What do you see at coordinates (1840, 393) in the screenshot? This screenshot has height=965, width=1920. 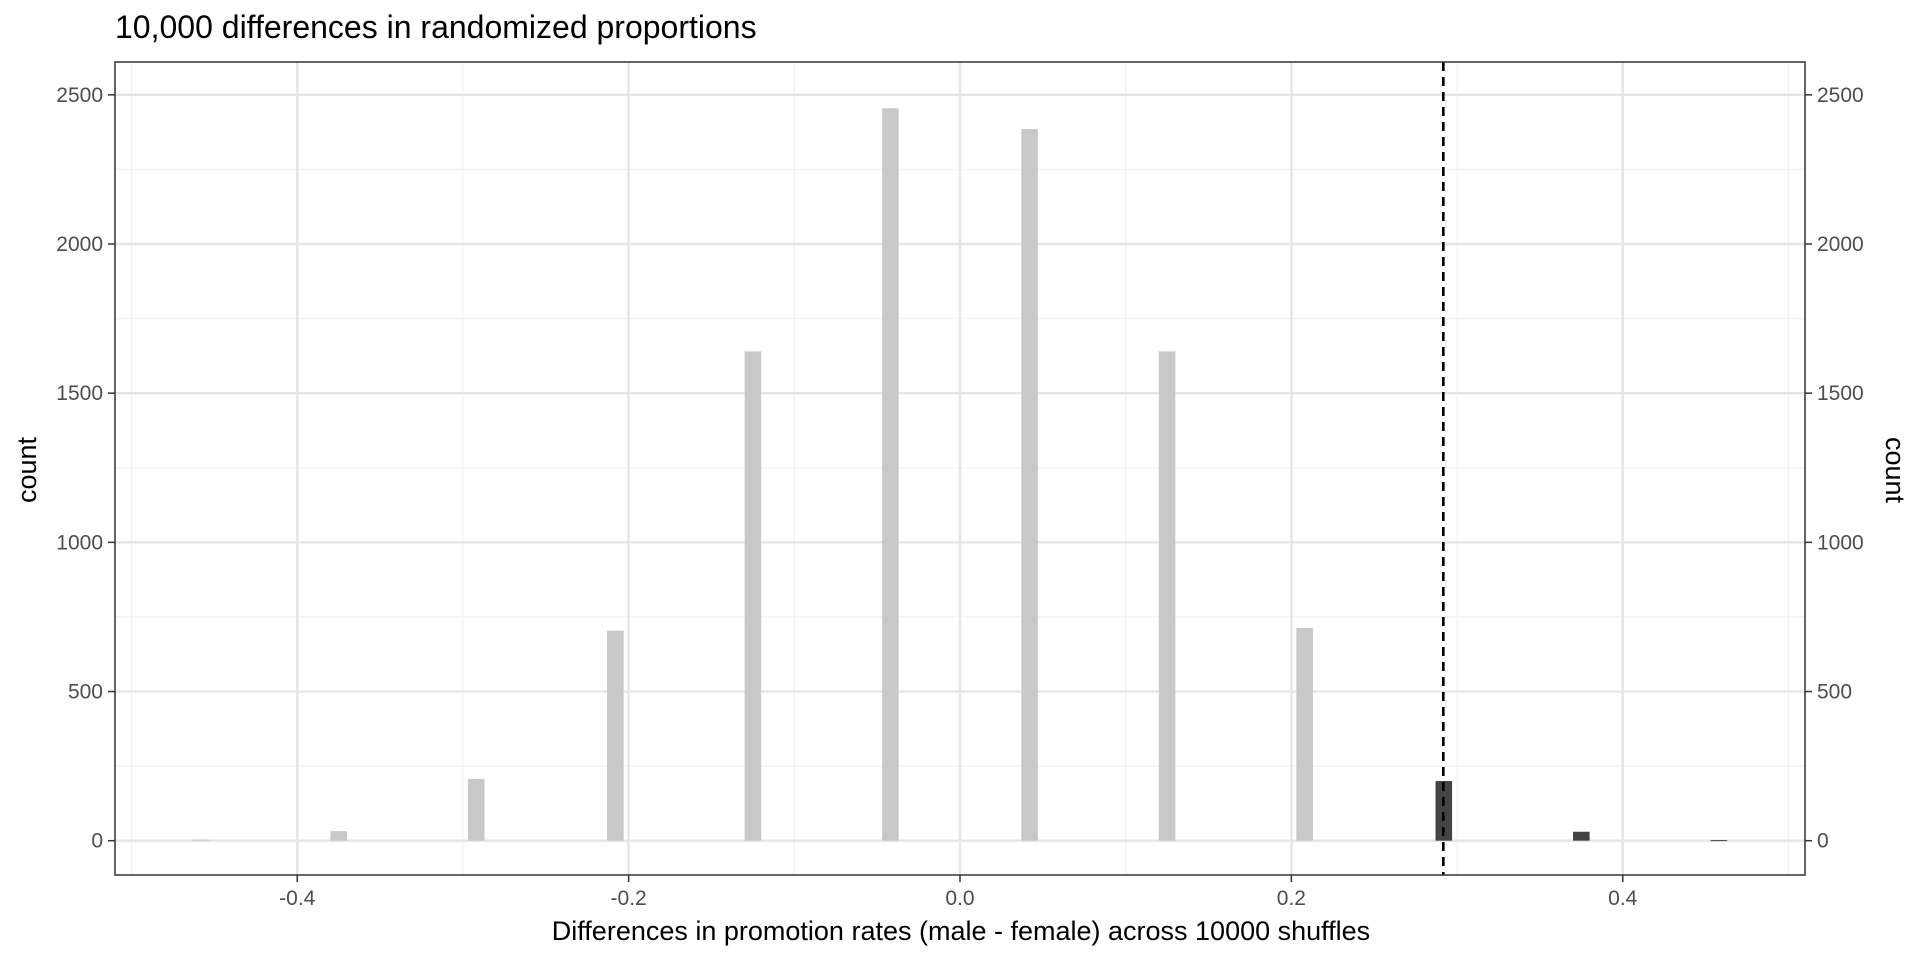 I see `y-tick-label-right: 1500` at bounding box center [1840, 393].